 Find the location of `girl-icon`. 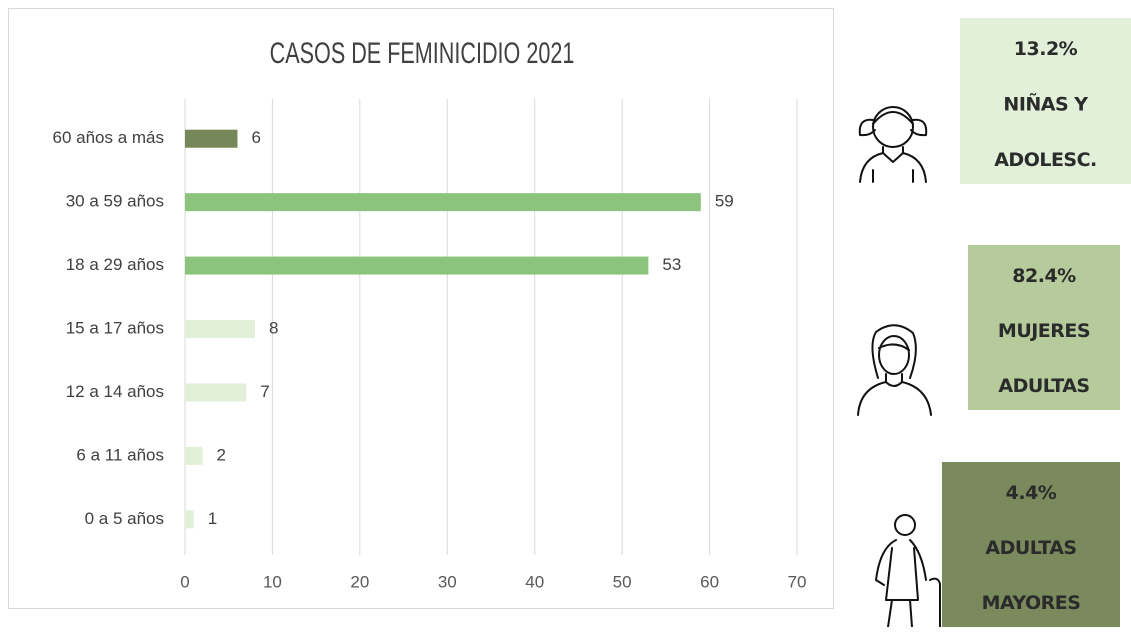

girl-icon is located at coordinates (893, 144).